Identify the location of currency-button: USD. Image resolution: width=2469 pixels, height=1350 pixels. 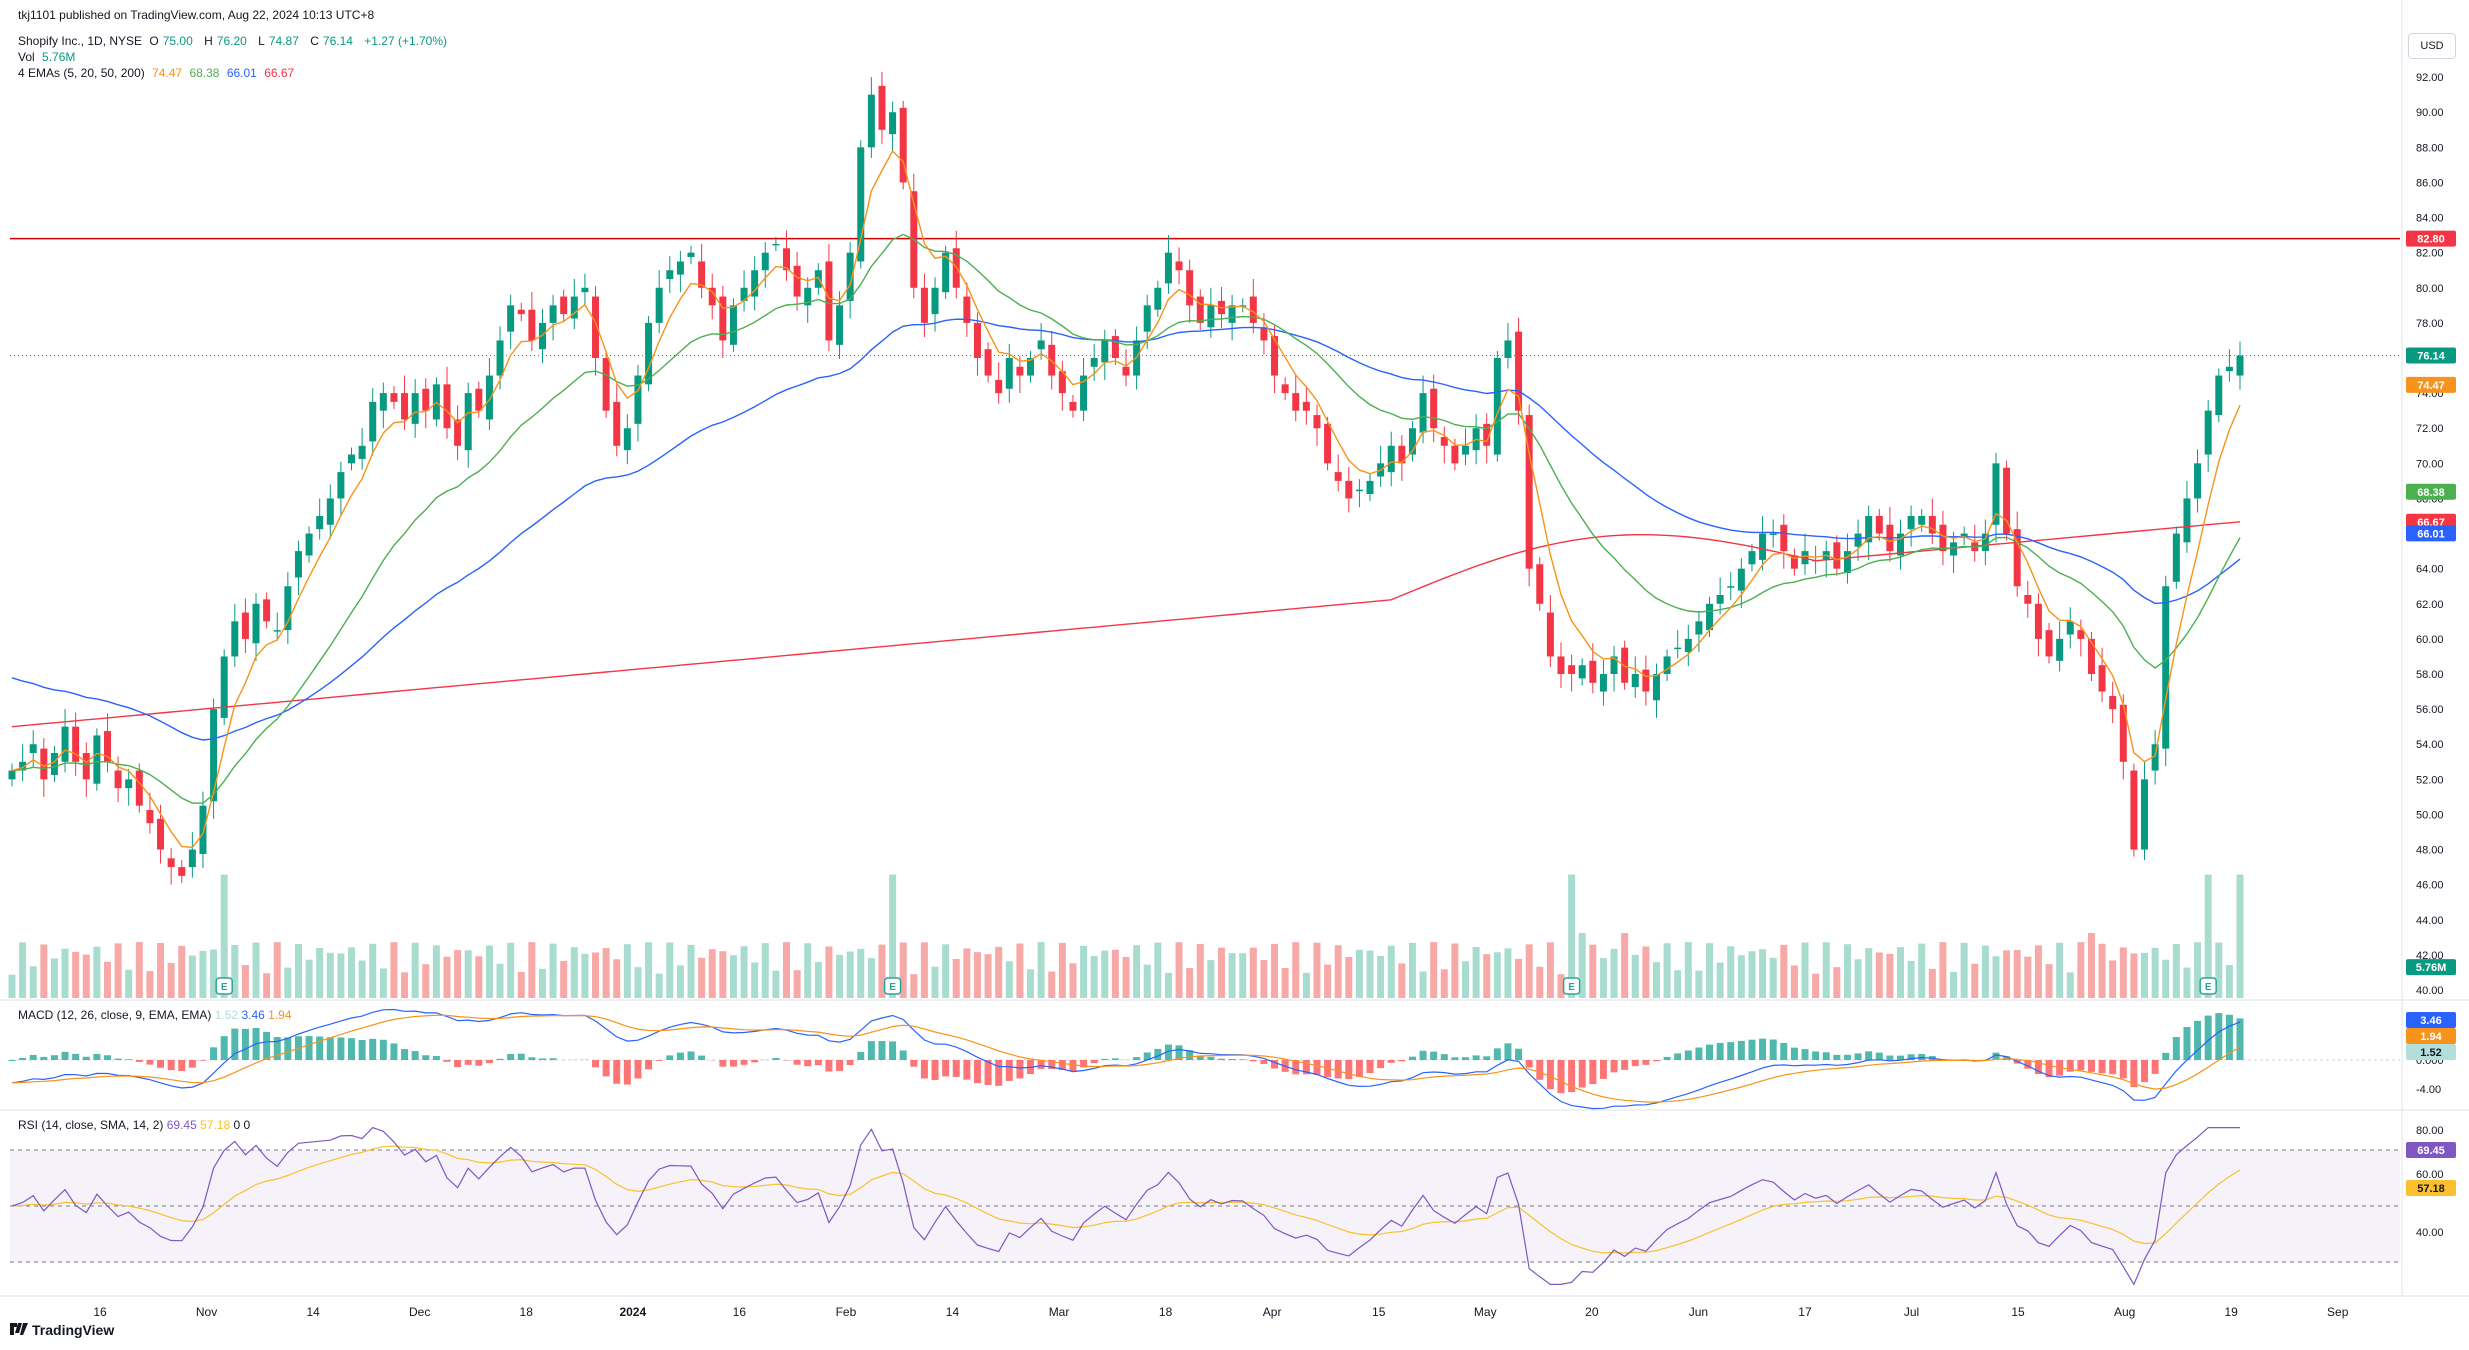
(2432, 46).